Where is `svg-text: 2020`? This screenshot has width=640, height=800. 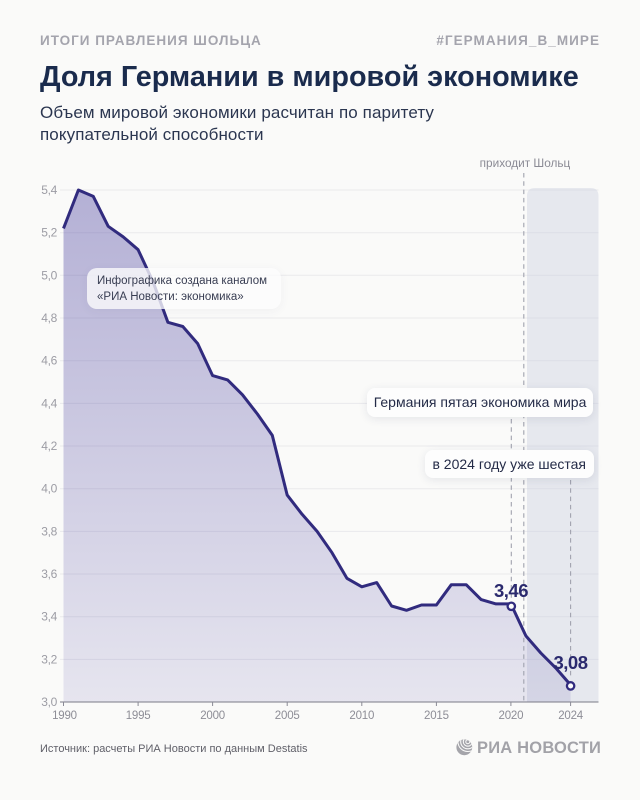 svg-text: 2020 is located at coordinates (511, 716).